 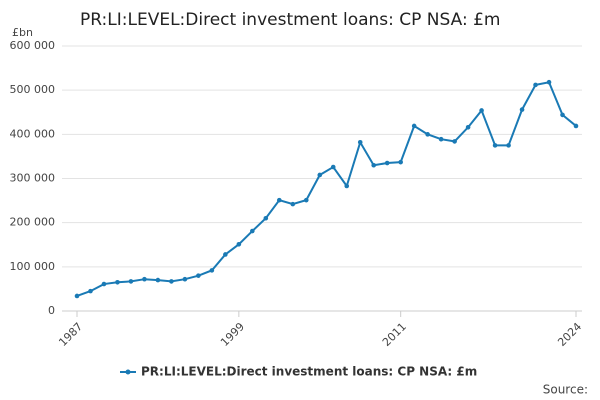 What do you see at coordinates (33, 89) in the screenshot?
I see `y-tick-label: 500 000` at bounding box center [33, 89].